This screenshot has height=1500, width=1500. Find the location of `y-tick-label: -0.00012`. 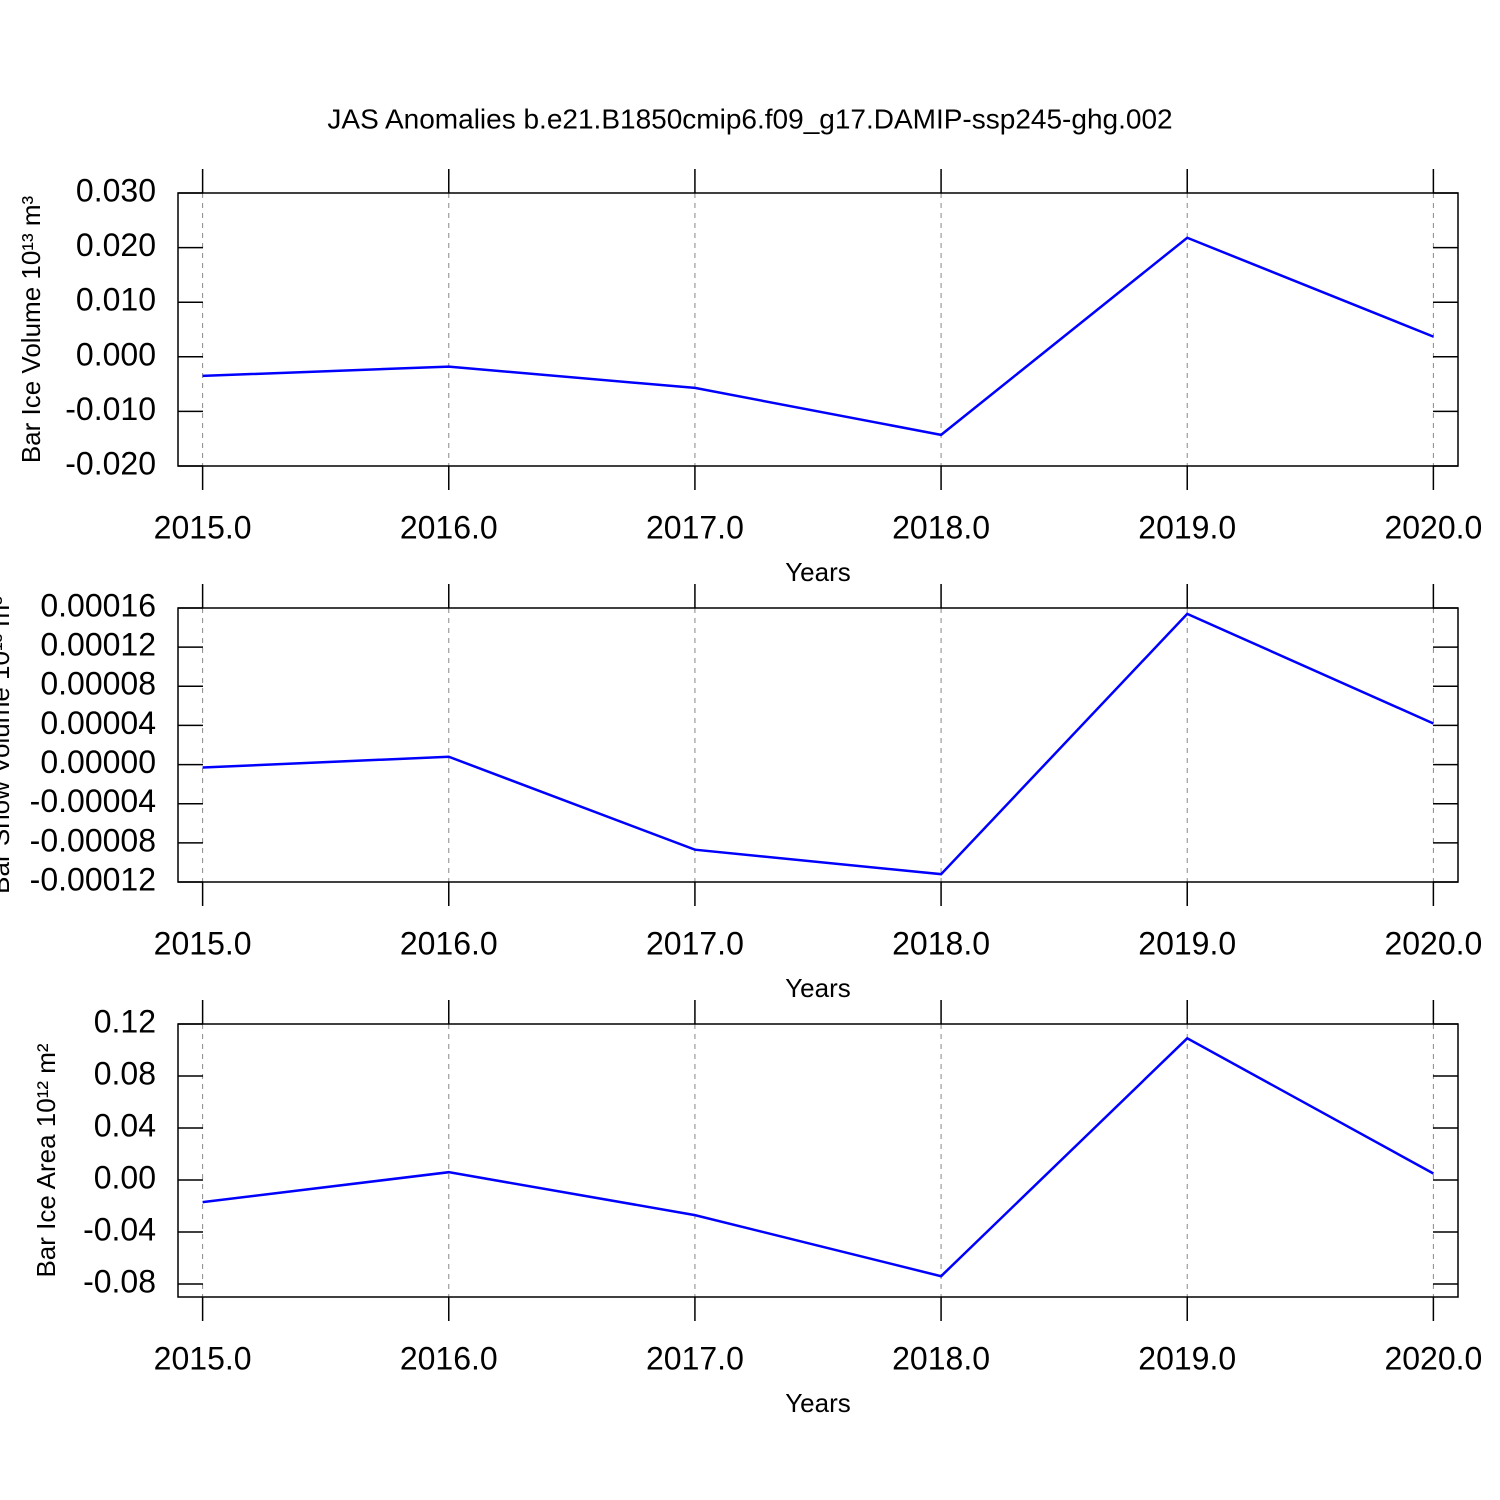

y-tick-label: -0.00012 is located at coordinates (93, 879).